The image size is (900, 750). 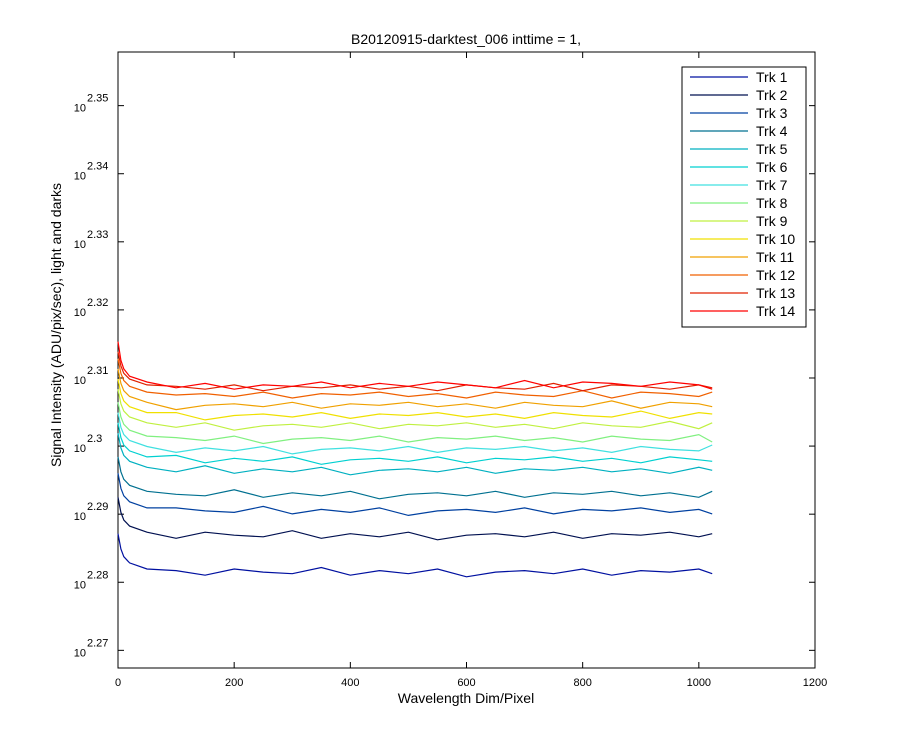 What do you see at coordinates (772, 95) in the screenshot?
I see `legend-label: Trk 2` at bounding box center [772, 95].